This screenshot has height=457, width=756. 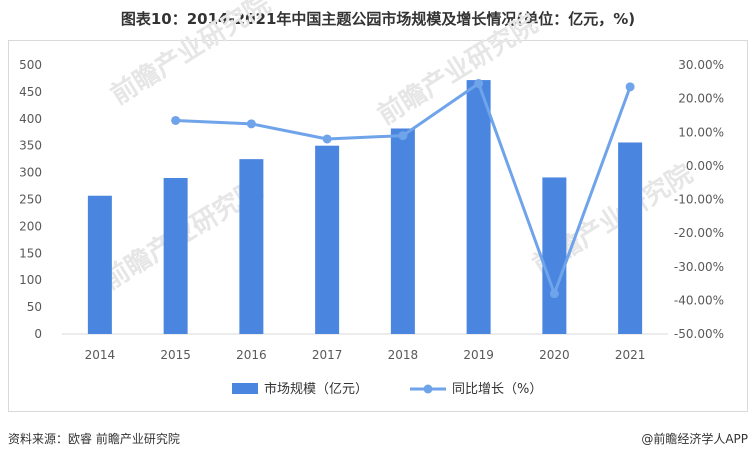 What do you see at coordinates (175, 355) in the screenshot?
I see `x-tick-label: 2015` at bounding box center [175, 355].